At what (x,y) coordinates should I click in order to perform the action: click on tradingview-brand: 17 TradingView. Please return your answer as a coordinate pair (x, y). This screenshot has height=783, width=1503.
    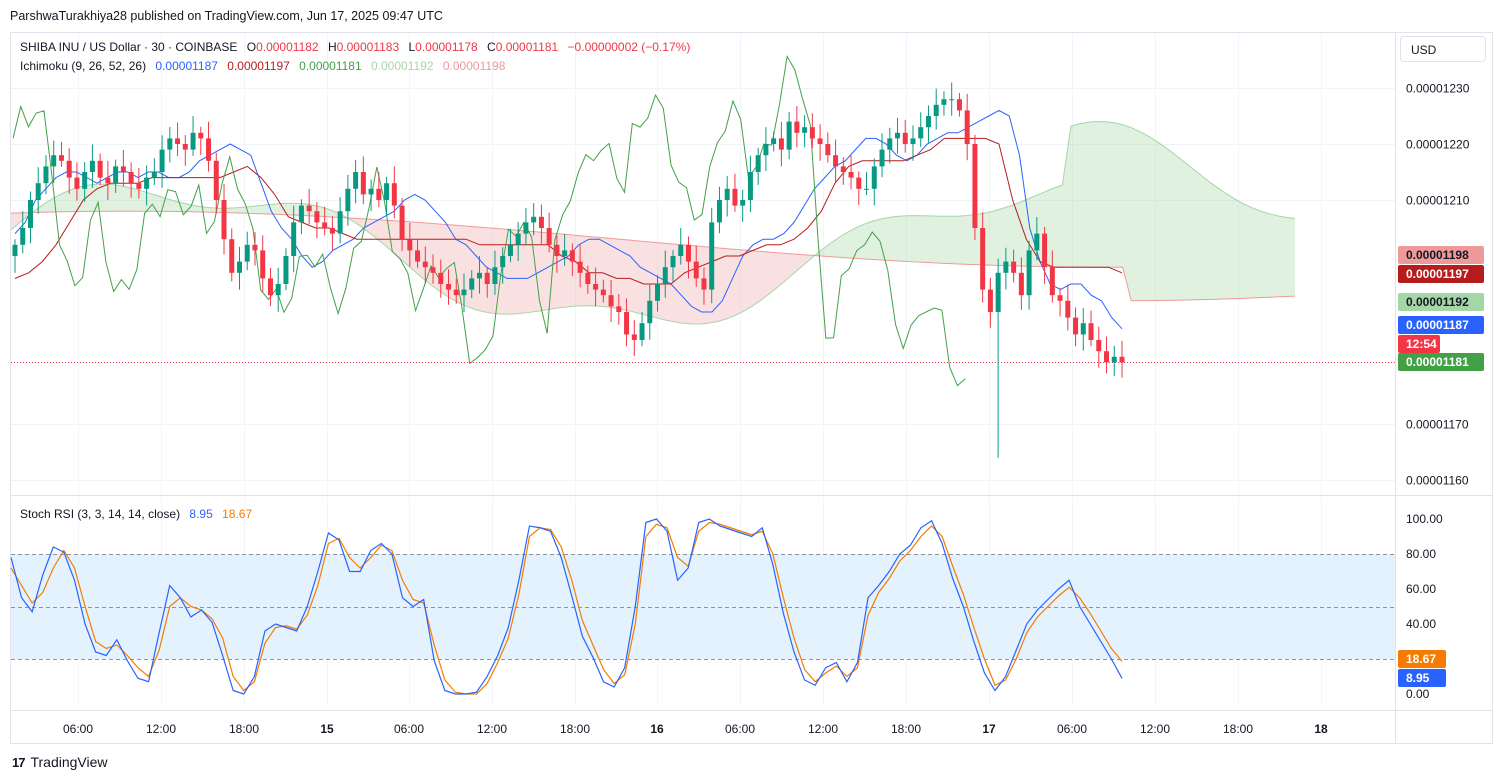
    Looking at the image, I should click on (60, 762).